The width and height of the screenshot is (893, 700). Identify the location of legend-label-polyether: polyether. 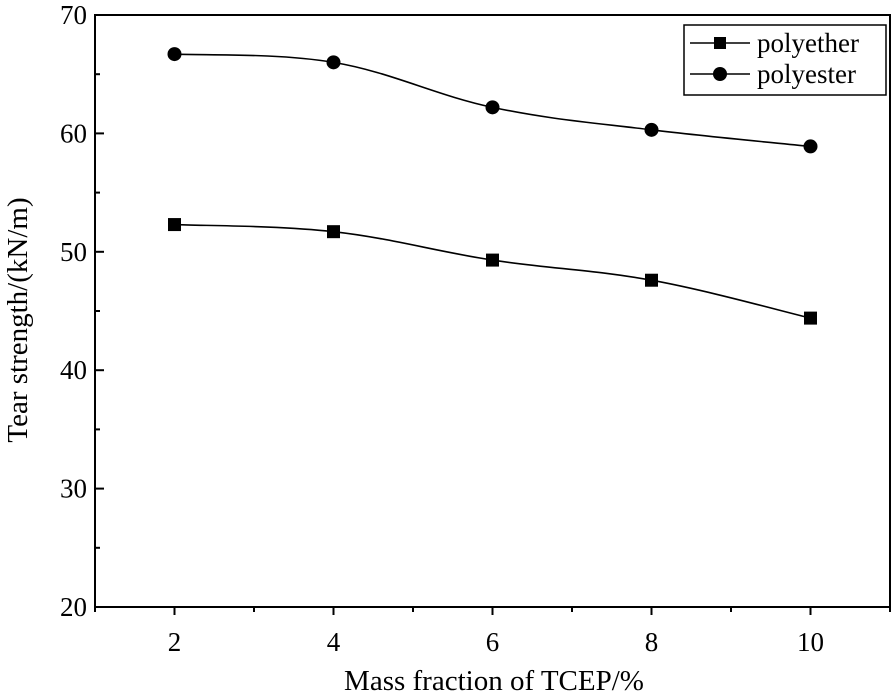
(808, 43).